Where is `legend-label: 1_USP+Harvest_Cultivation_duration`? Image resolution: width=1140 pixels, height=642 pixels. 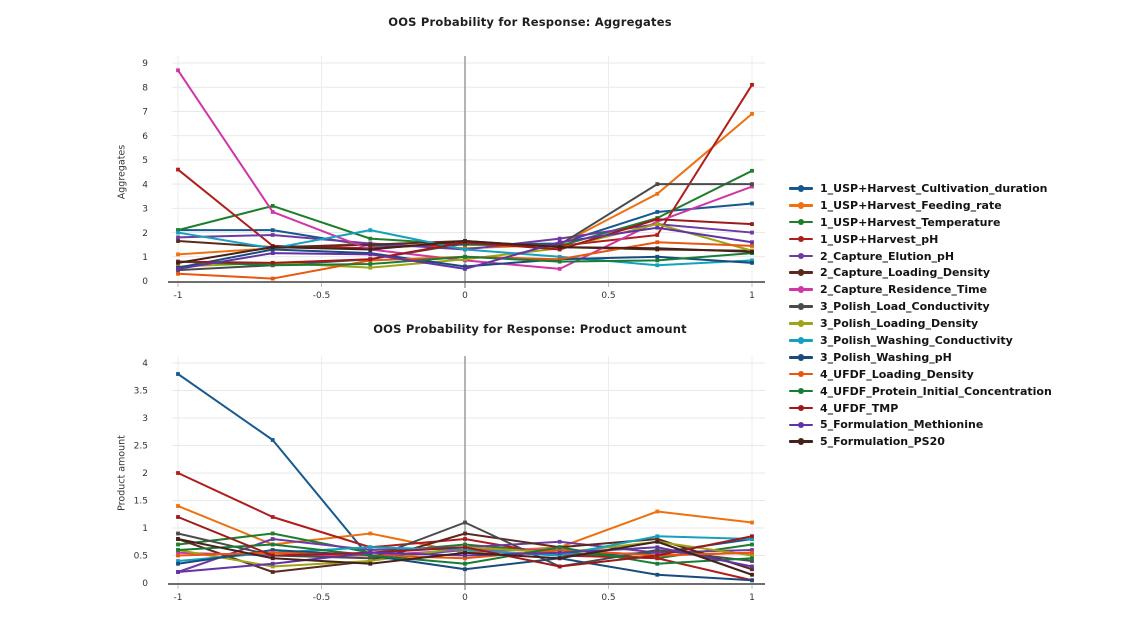
legend-label: 1_USP+Harvest_Cultivation_duration is located at coordinates (934, 188).